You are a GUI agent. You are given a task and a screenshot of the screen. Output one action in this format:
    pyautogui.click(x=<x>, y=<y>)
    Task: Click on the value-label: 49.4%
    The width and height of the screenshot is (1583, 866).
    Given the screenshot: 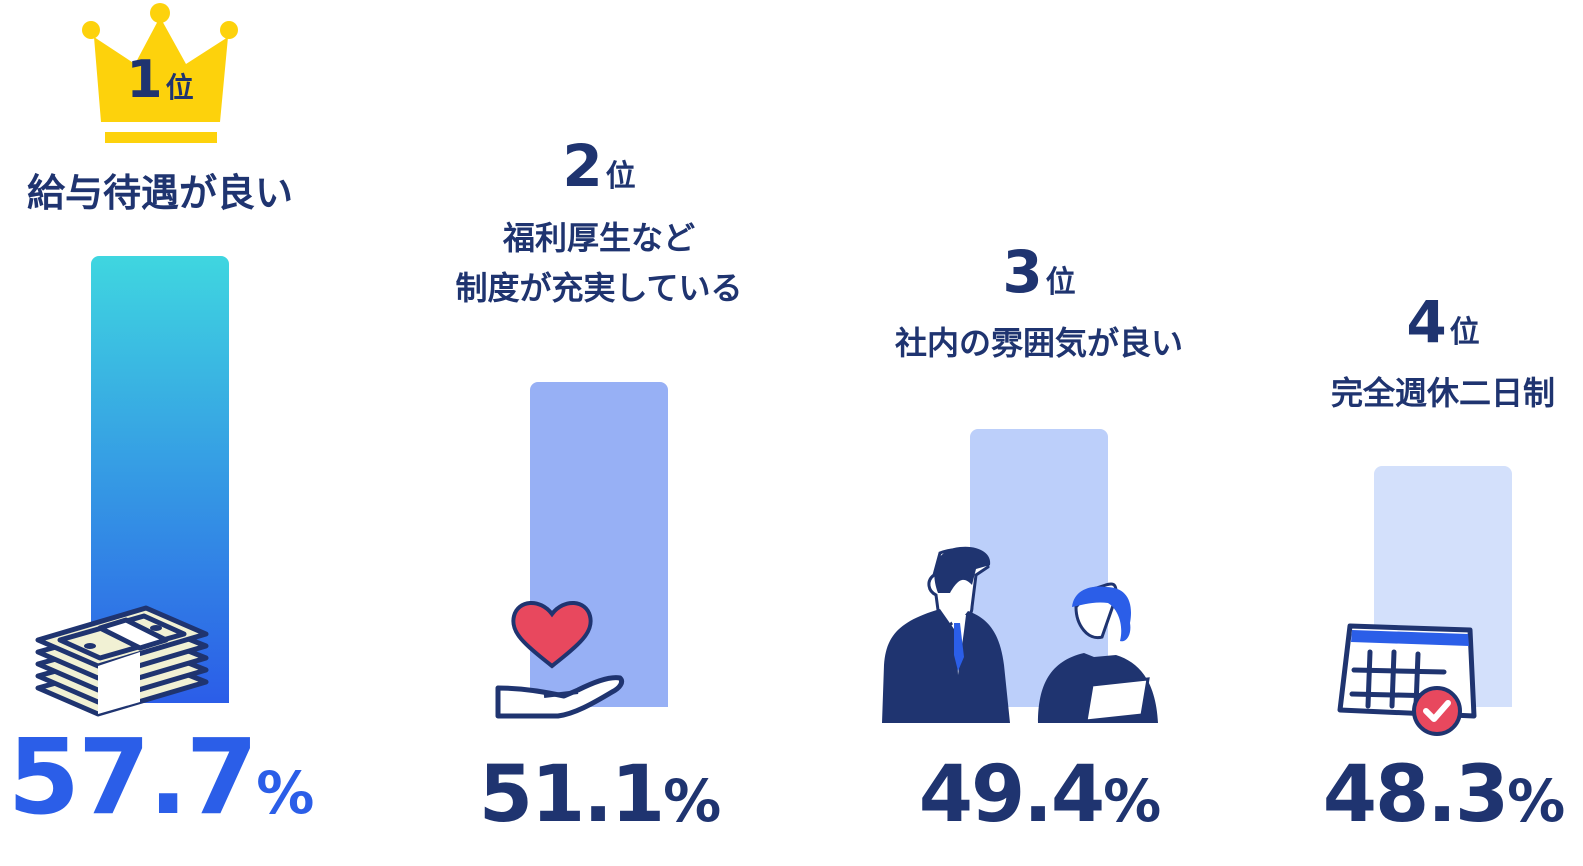 What is the action you would take?
    pyautogui.click(x=1039, y=795)
    